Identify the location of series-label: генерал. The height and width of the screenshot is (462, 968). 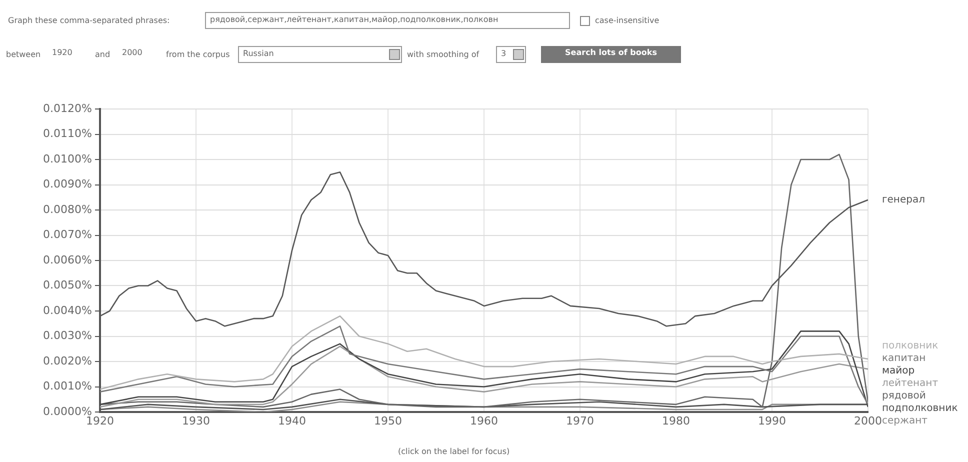
(903, 200).